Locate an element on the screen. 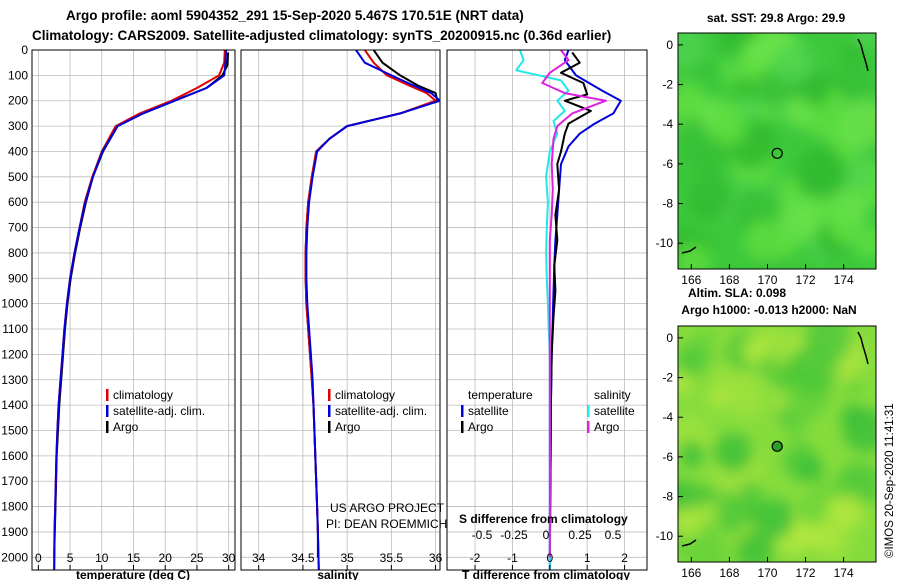  project-label: US ARGO PROJECT is located at coordinates (387, 508).